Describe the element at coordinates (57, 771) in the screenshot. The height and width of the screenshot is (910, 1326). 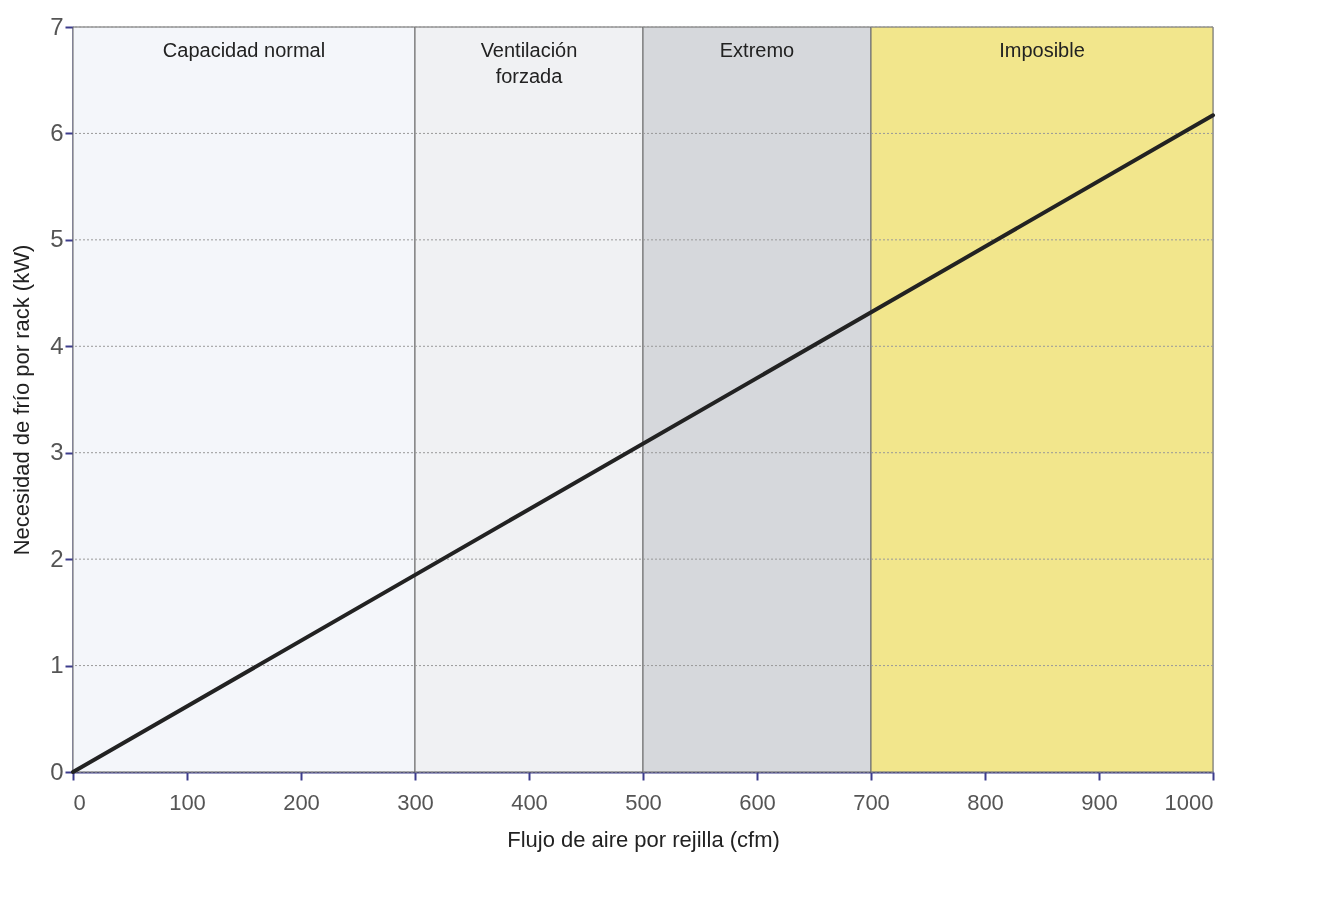
I see `y-tick-label: 0` at that location.